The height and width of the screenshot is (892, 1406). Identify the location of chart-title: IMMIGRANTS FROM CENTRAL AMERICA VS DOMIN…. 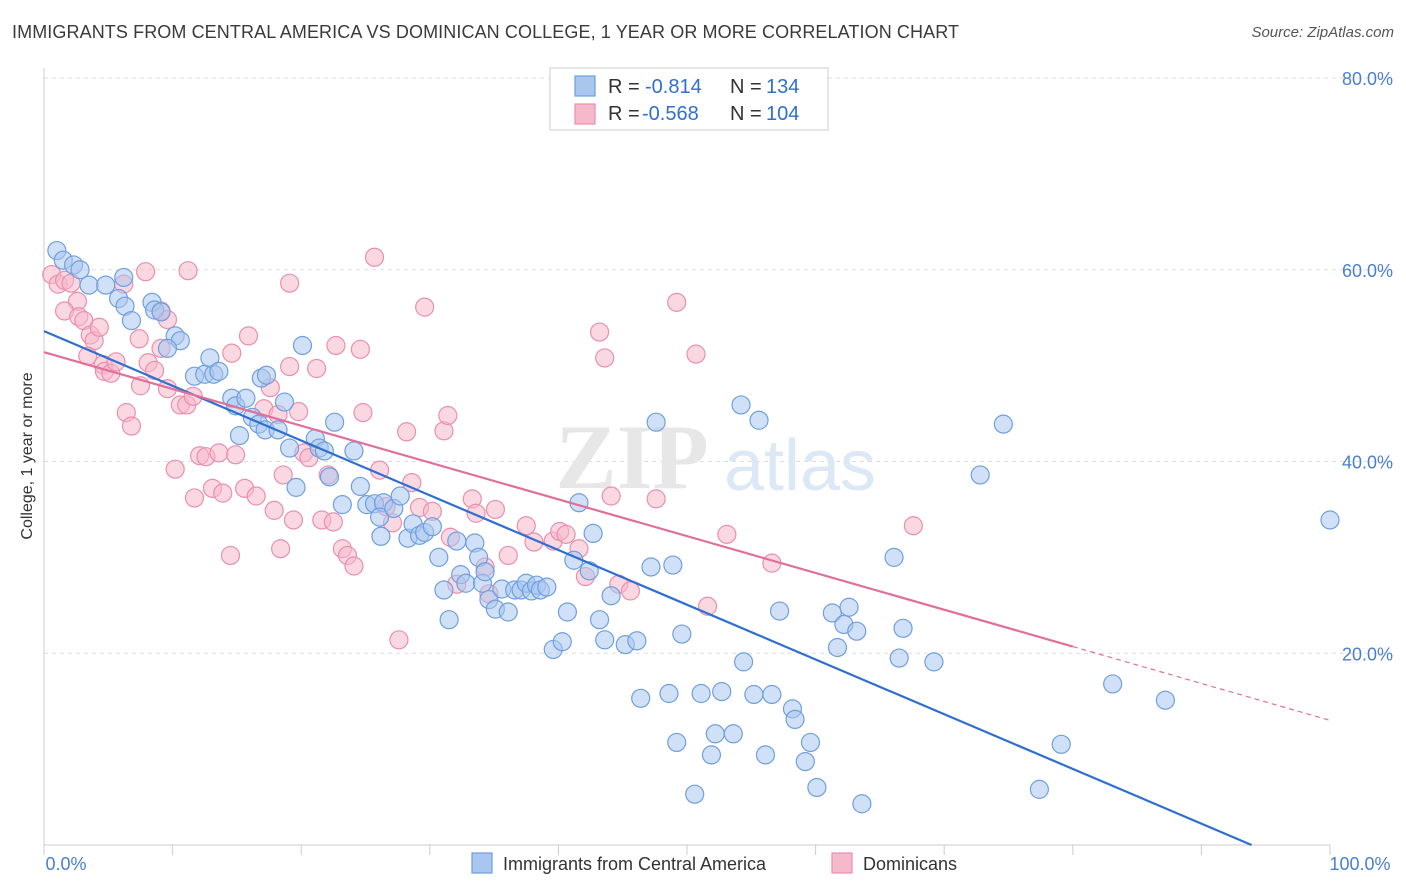
(486, 32).